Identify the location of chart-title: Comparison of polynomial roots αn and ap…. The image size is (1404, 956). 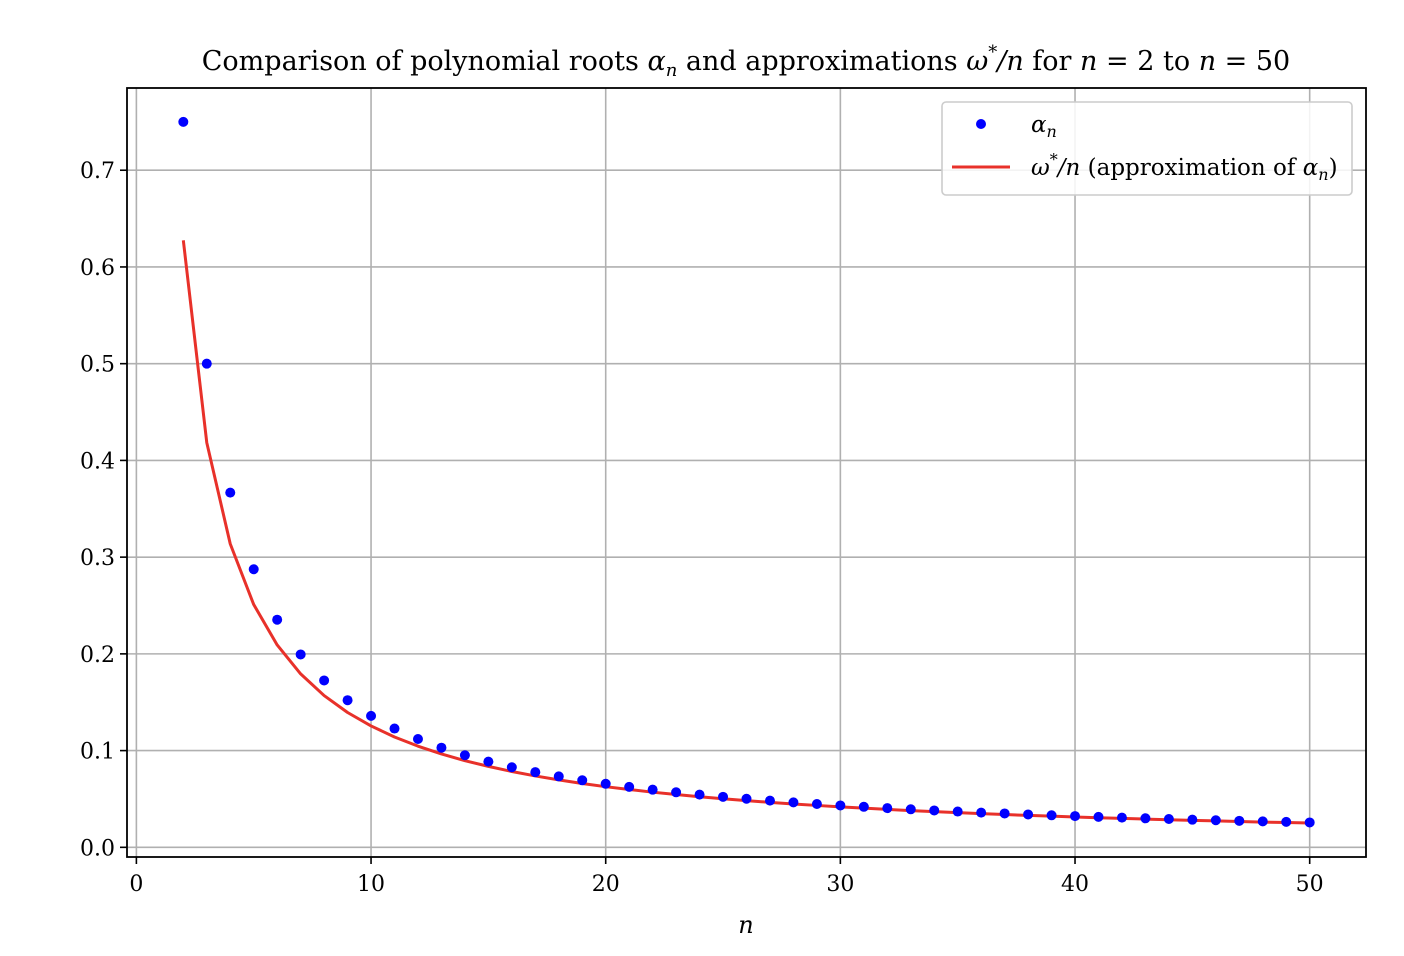
(746, 61).